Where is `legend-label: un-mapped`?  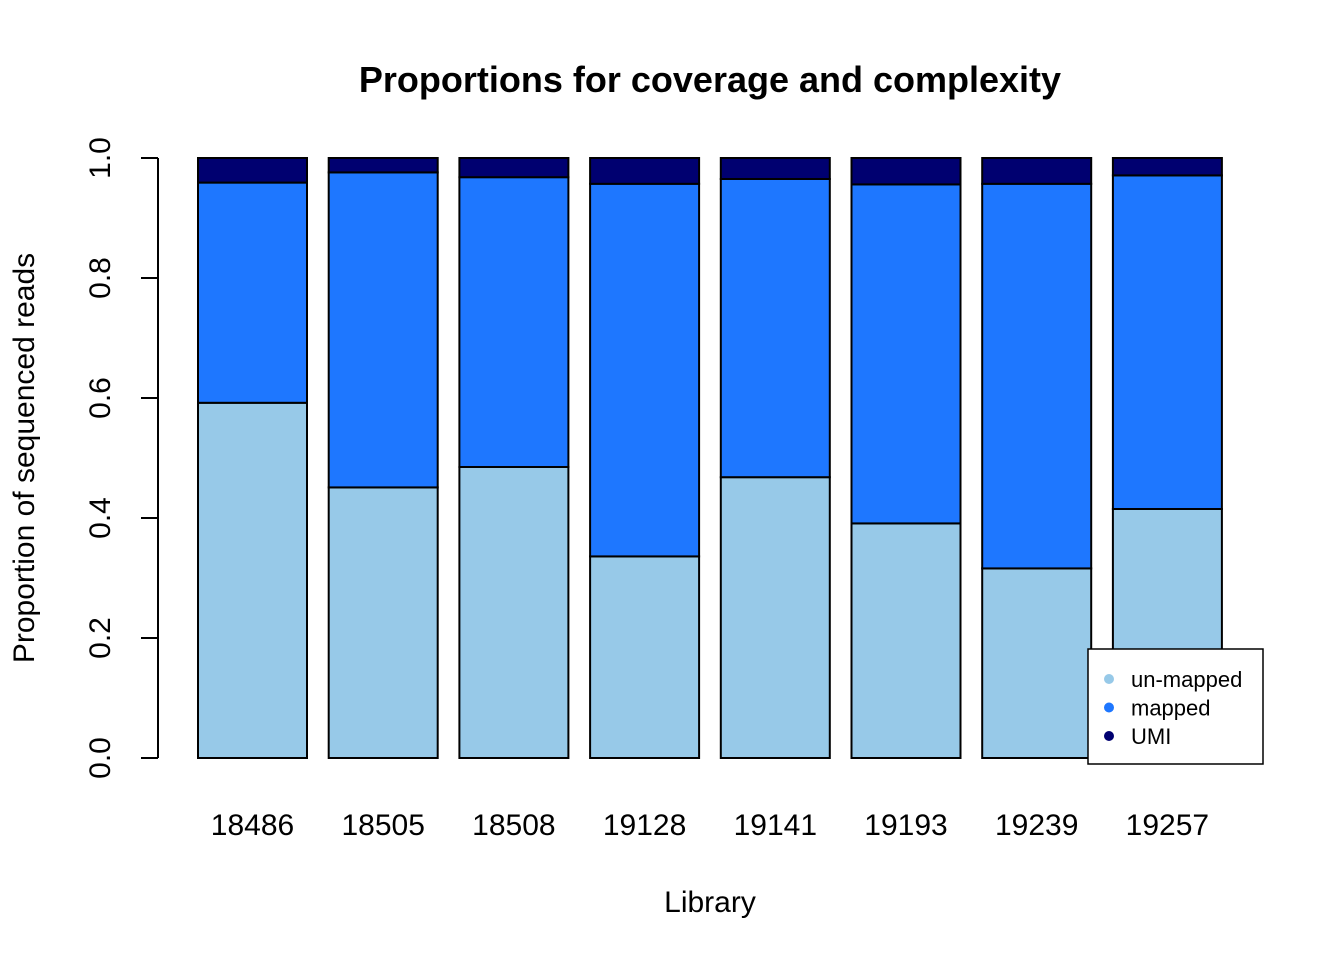
legend-label: un-mapped is located at coordinates (1186, 679).